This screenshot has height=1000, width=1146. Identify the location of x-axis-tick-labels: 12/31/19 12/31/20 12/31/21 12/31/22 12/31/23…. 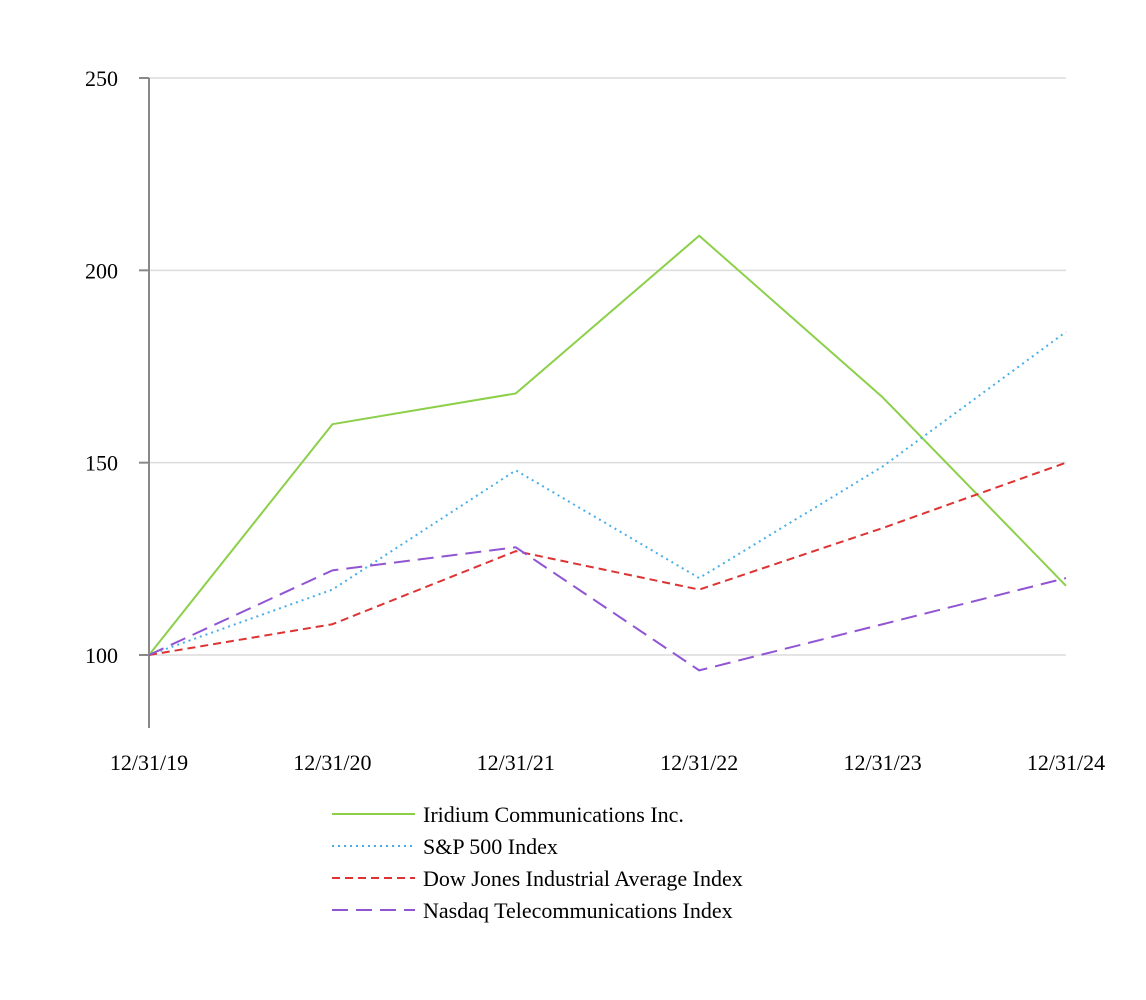
(607, 762).